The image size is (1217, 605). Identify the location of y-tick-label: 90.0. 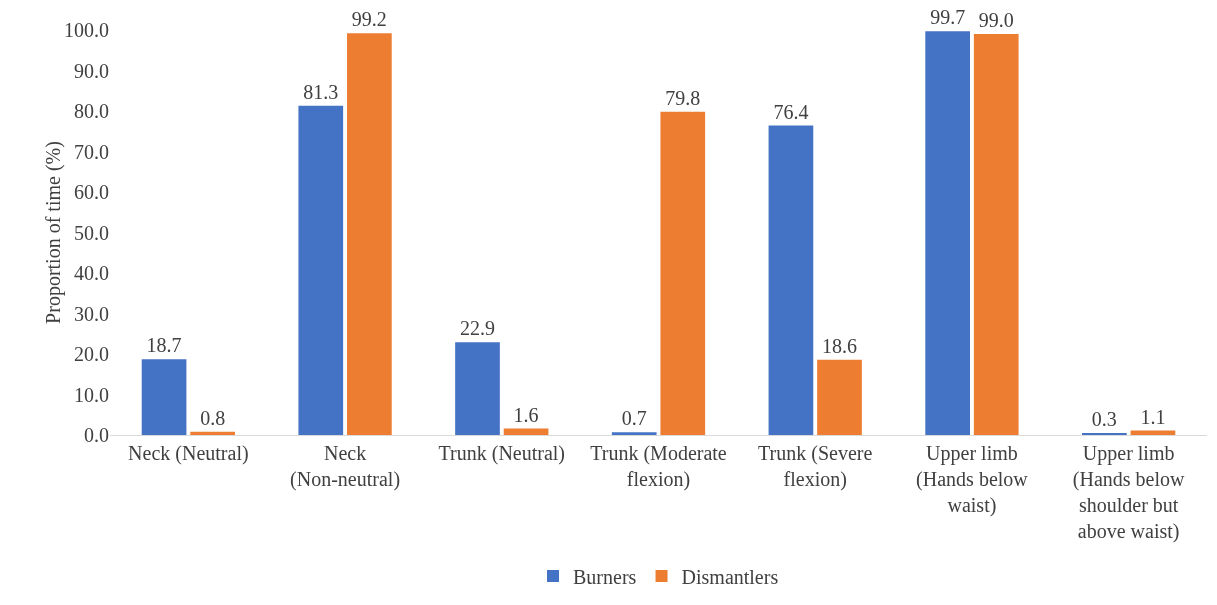
(91, 70).